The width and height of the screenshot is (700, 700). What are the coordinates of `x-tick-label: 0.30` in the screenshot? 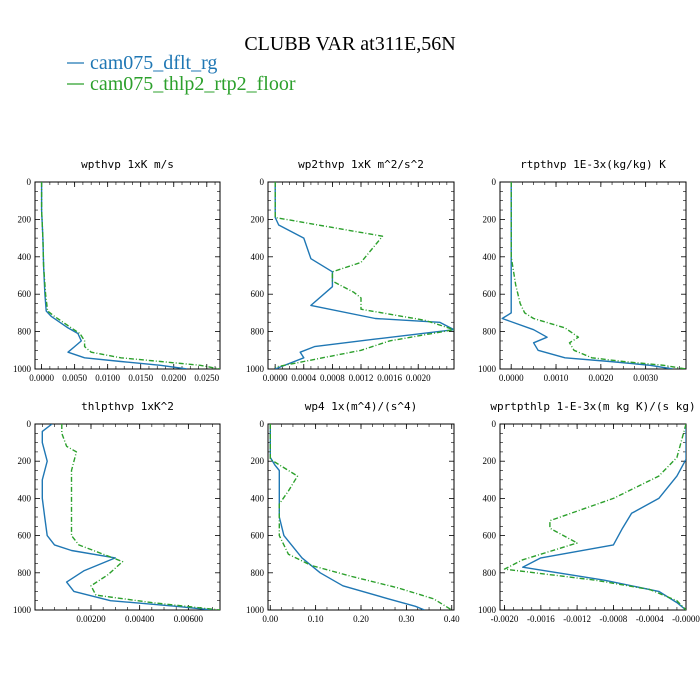 It's located at (406, 619).